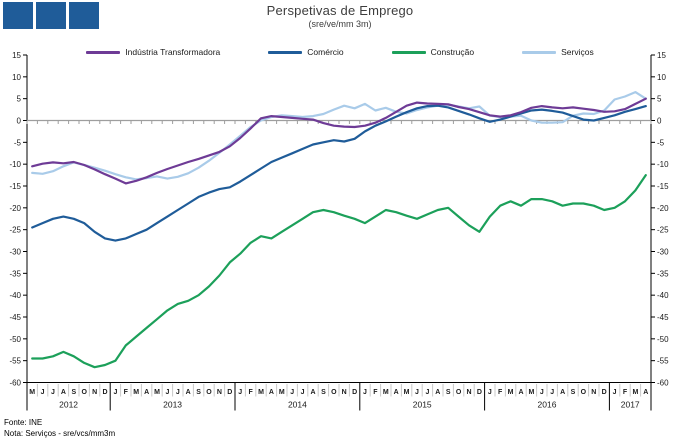 The image size is (680, 445). What do you see at coordinates (659, 121) in the screenshot?
I see `y-tick-label-right: 0` at bounding box center [659, 121].